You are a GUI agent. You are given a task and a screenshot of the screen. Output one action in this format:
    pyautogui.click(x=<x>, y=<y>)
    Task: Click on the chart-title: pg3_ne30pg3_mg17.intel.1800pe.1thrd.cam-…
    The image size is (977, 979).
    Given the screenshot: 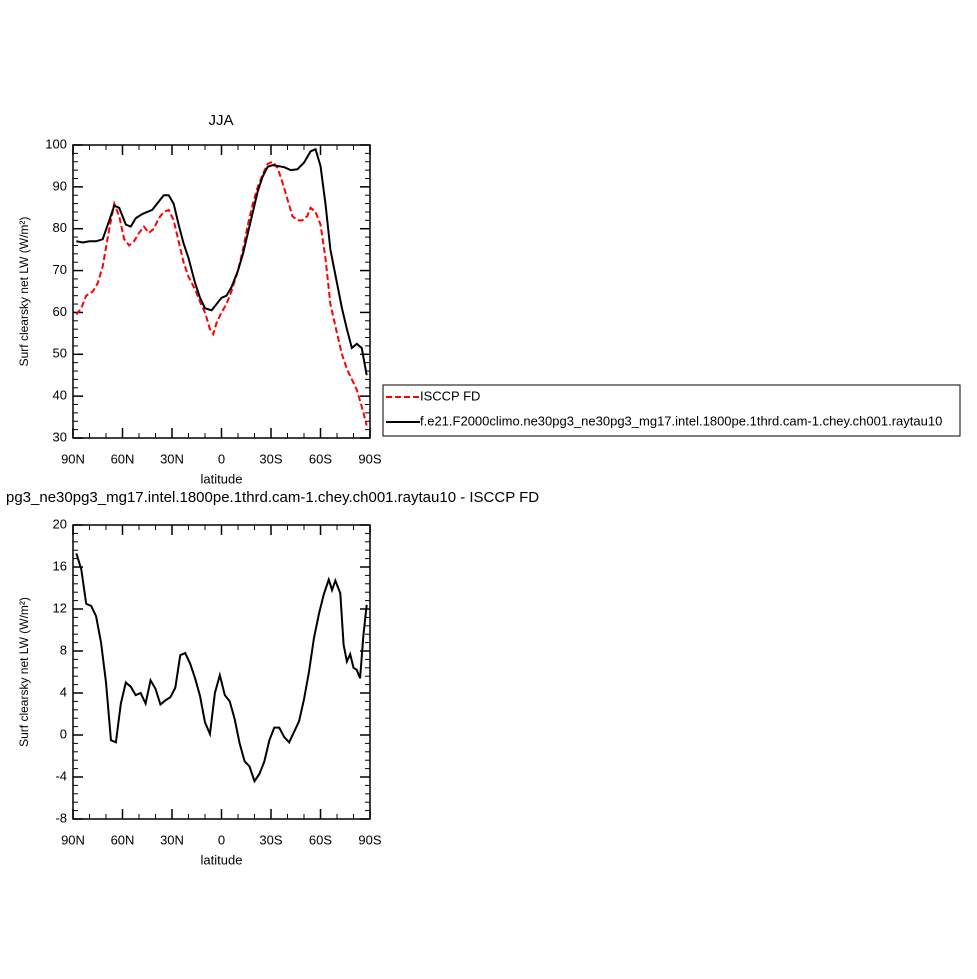 What is the action you would take?
    pyautogui.click(x=272, y=497)
    